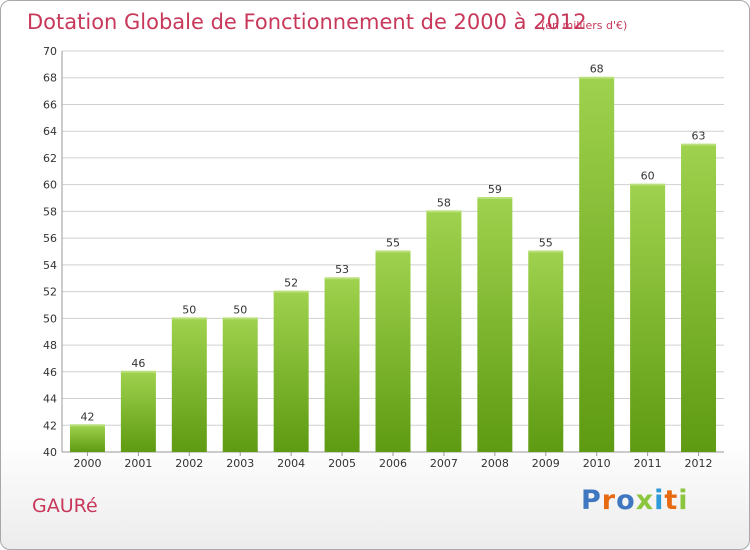 The width and height of the screenshot is (750, 550). What do you see at coordinates (50, 158) in the screenshot?
I see `y-tick-label: 62` at bounding box center [50, 158].